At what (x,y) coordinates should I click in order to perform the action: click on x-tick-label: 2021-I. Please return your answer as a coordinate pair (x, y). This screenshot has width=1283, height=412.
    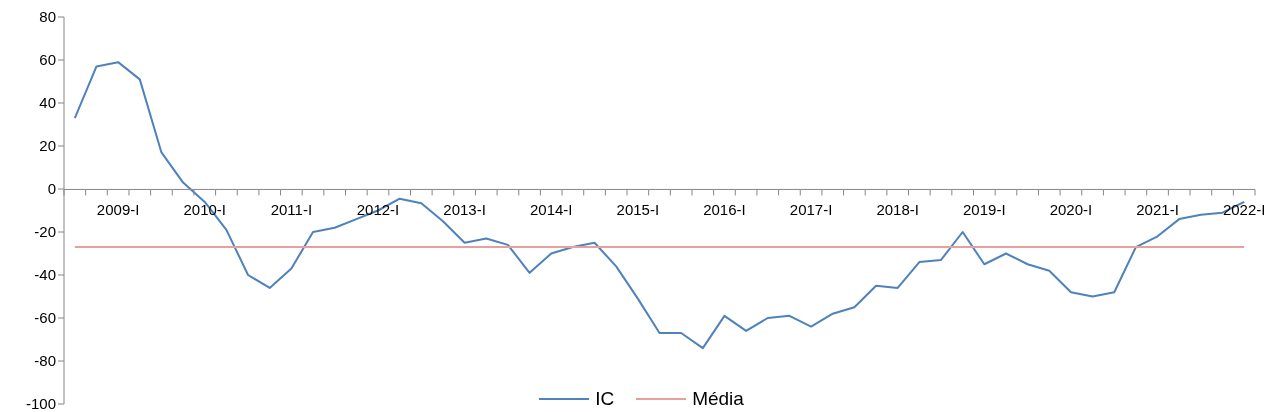
    Looking at the image, I should click on (1157, 210).